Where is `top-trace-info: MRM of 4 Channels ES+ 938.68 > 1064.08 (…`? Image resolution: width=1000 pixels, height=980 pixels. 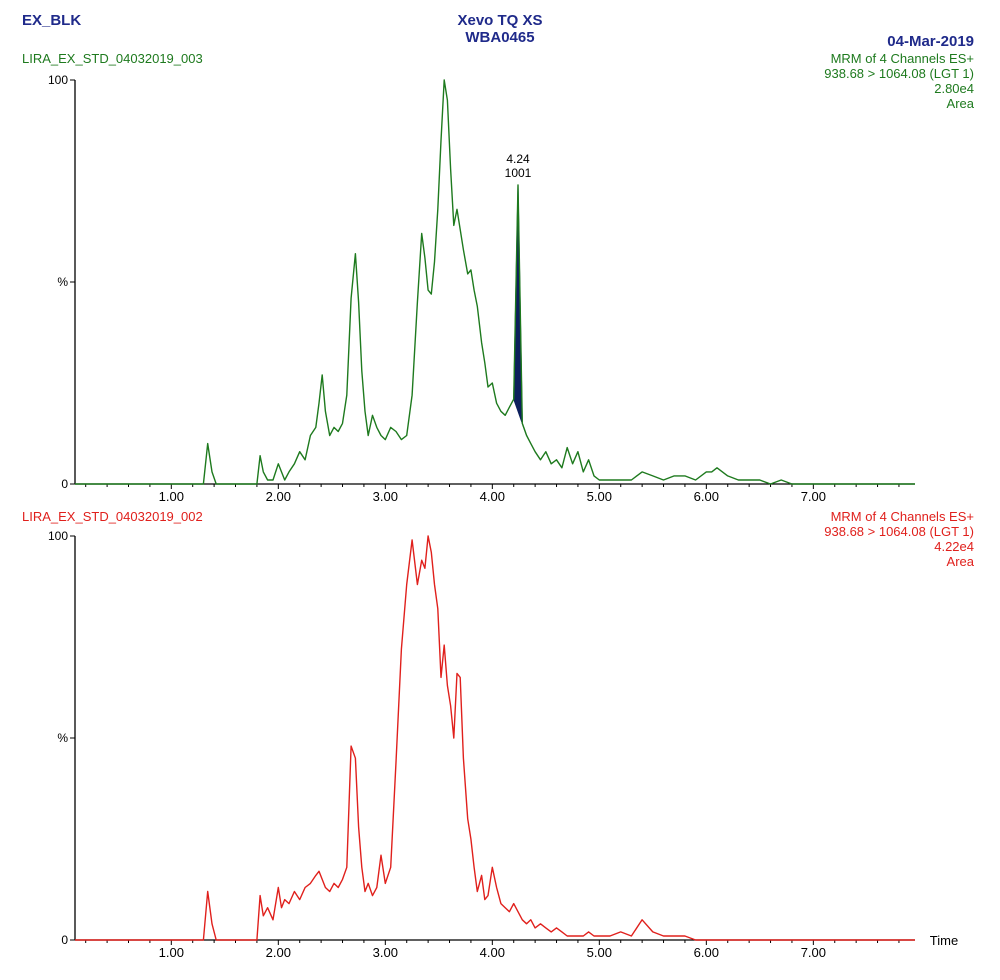 top-trace-info: MRM of 4 Channels ES+ 938.68 > 1064.08 (… is located at coordinates (899, 81).